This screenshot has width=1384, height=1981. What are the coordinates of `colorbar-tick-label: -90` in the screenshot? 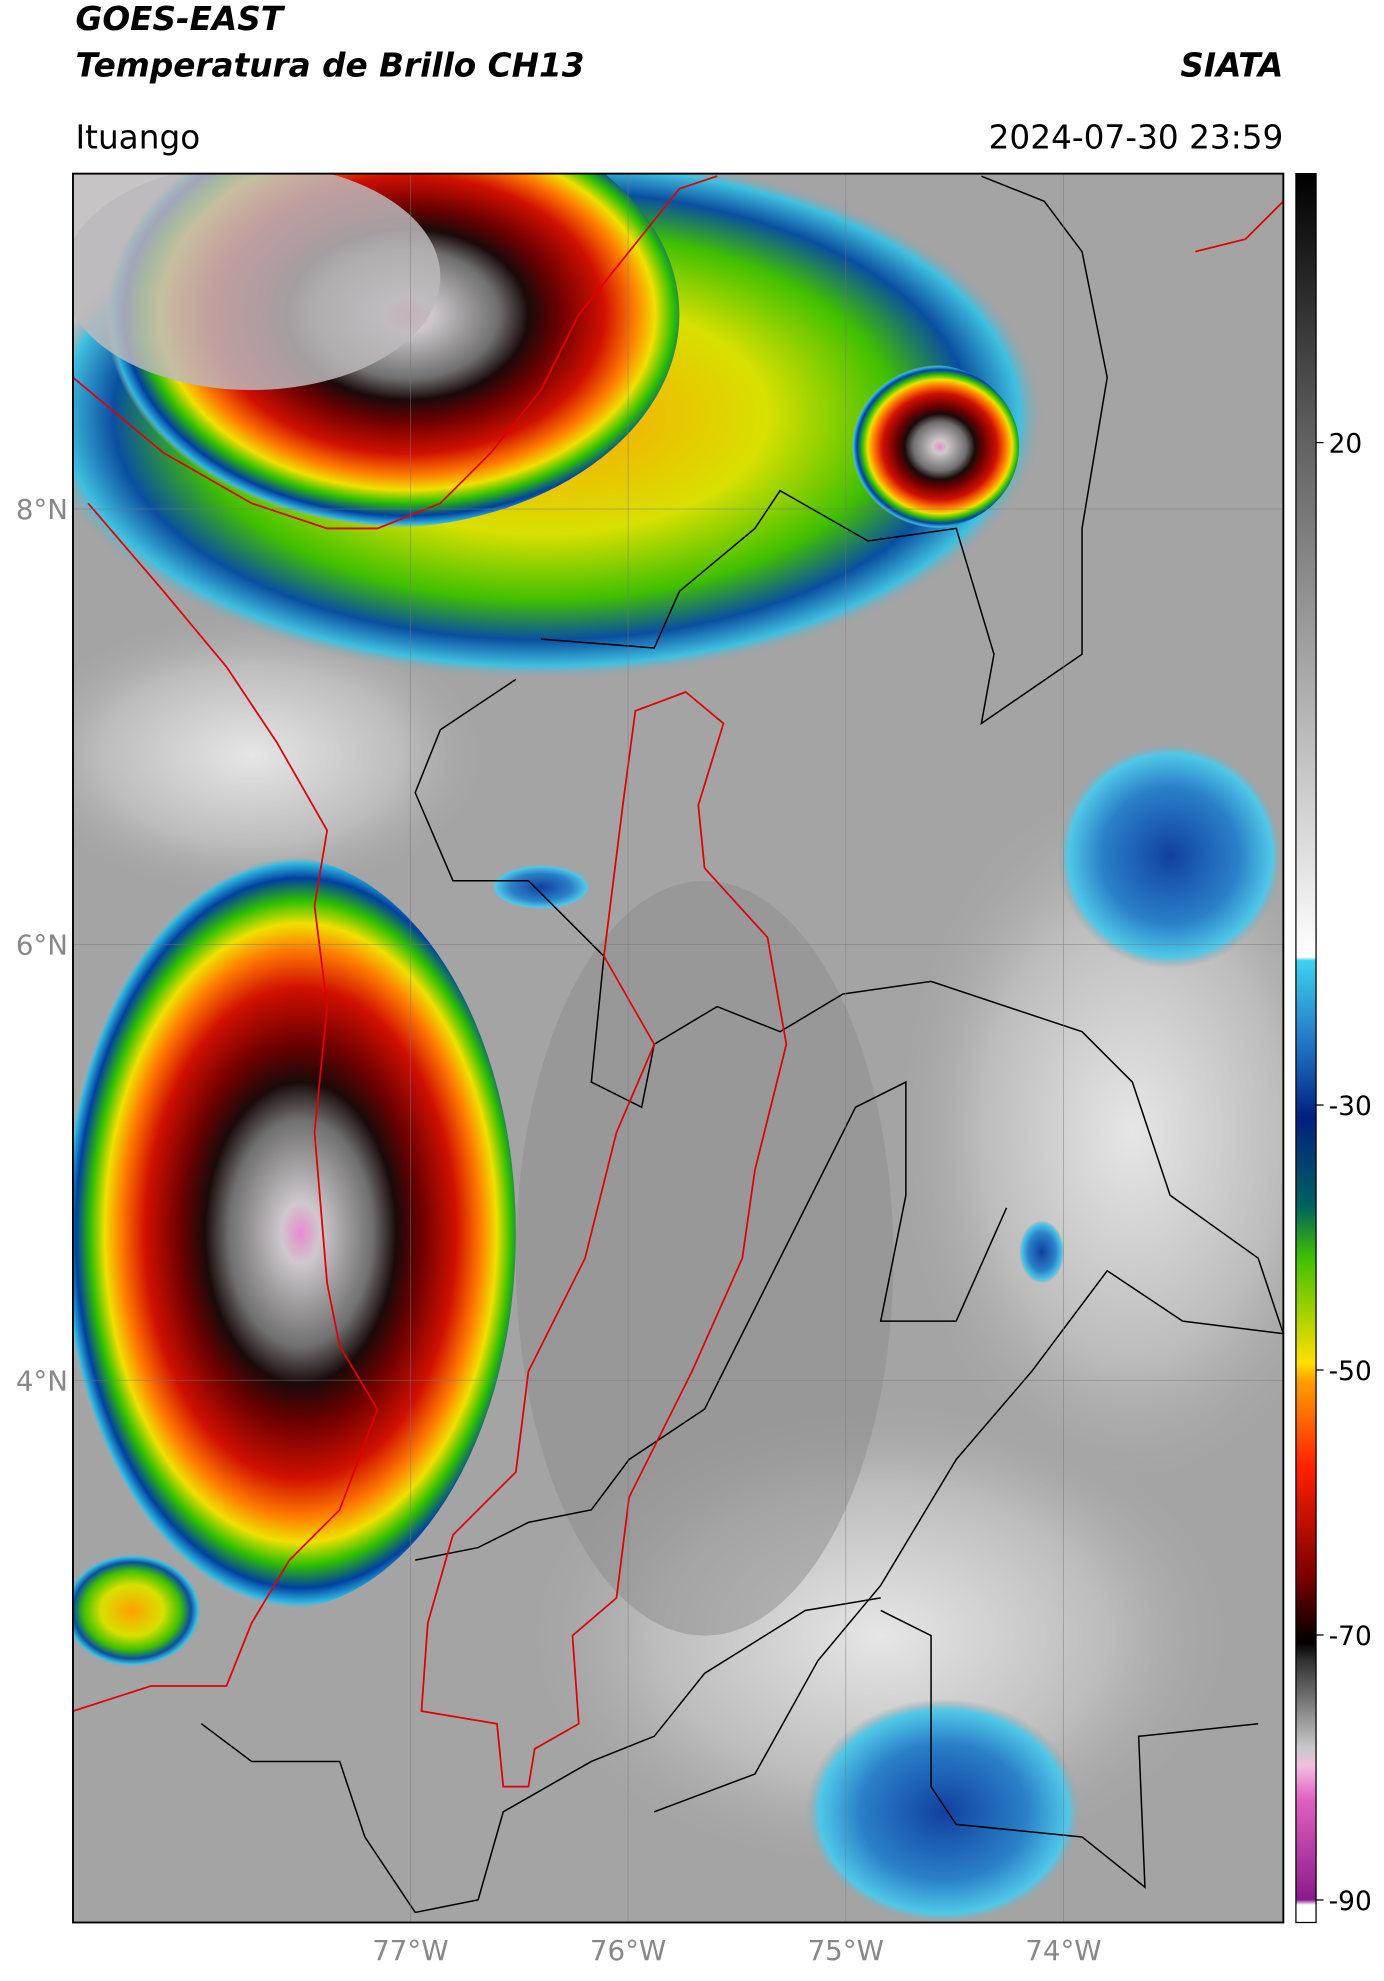 It's located at (1350, 1901).